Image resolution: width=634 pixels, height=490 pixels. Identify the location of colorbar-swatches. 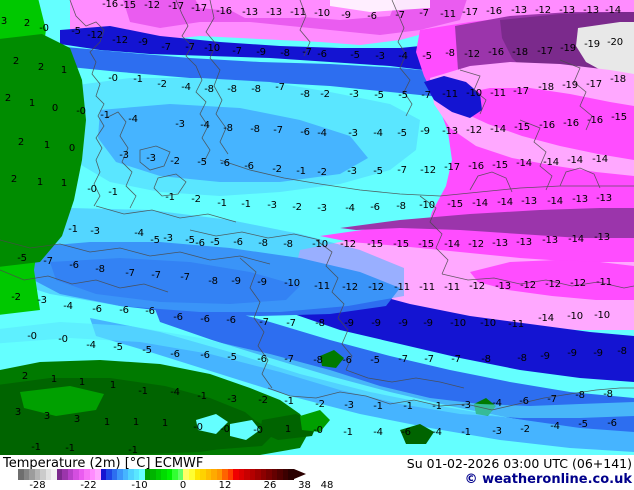
(156, 474).